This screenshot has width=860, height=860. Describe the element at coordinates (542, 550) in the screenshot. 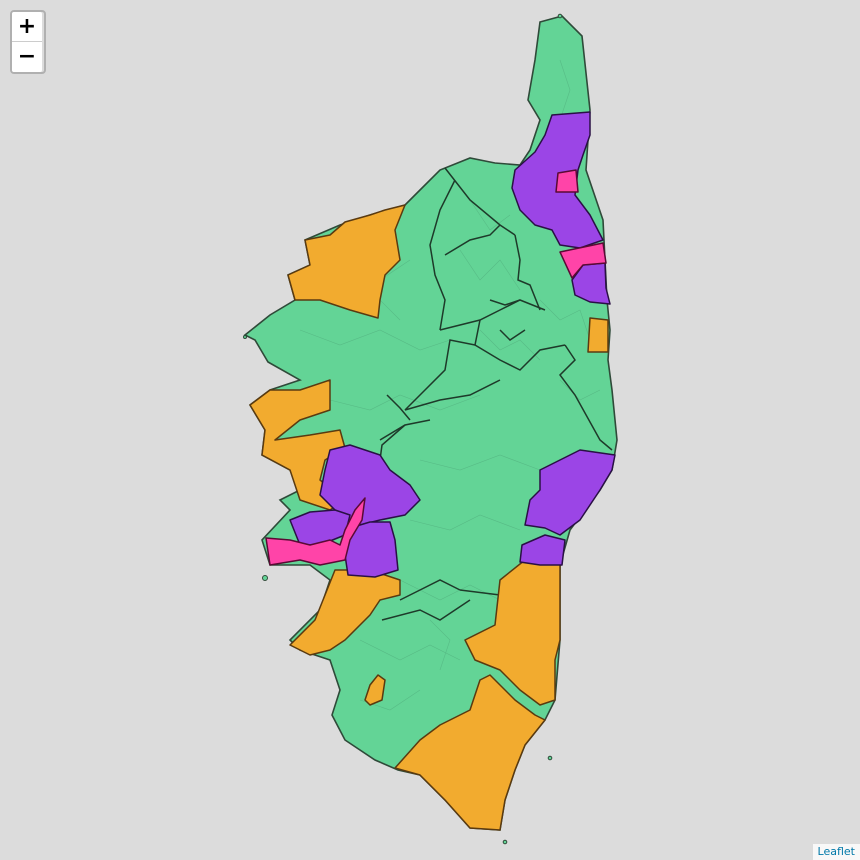

I see `region-east-coast-south` at that location.